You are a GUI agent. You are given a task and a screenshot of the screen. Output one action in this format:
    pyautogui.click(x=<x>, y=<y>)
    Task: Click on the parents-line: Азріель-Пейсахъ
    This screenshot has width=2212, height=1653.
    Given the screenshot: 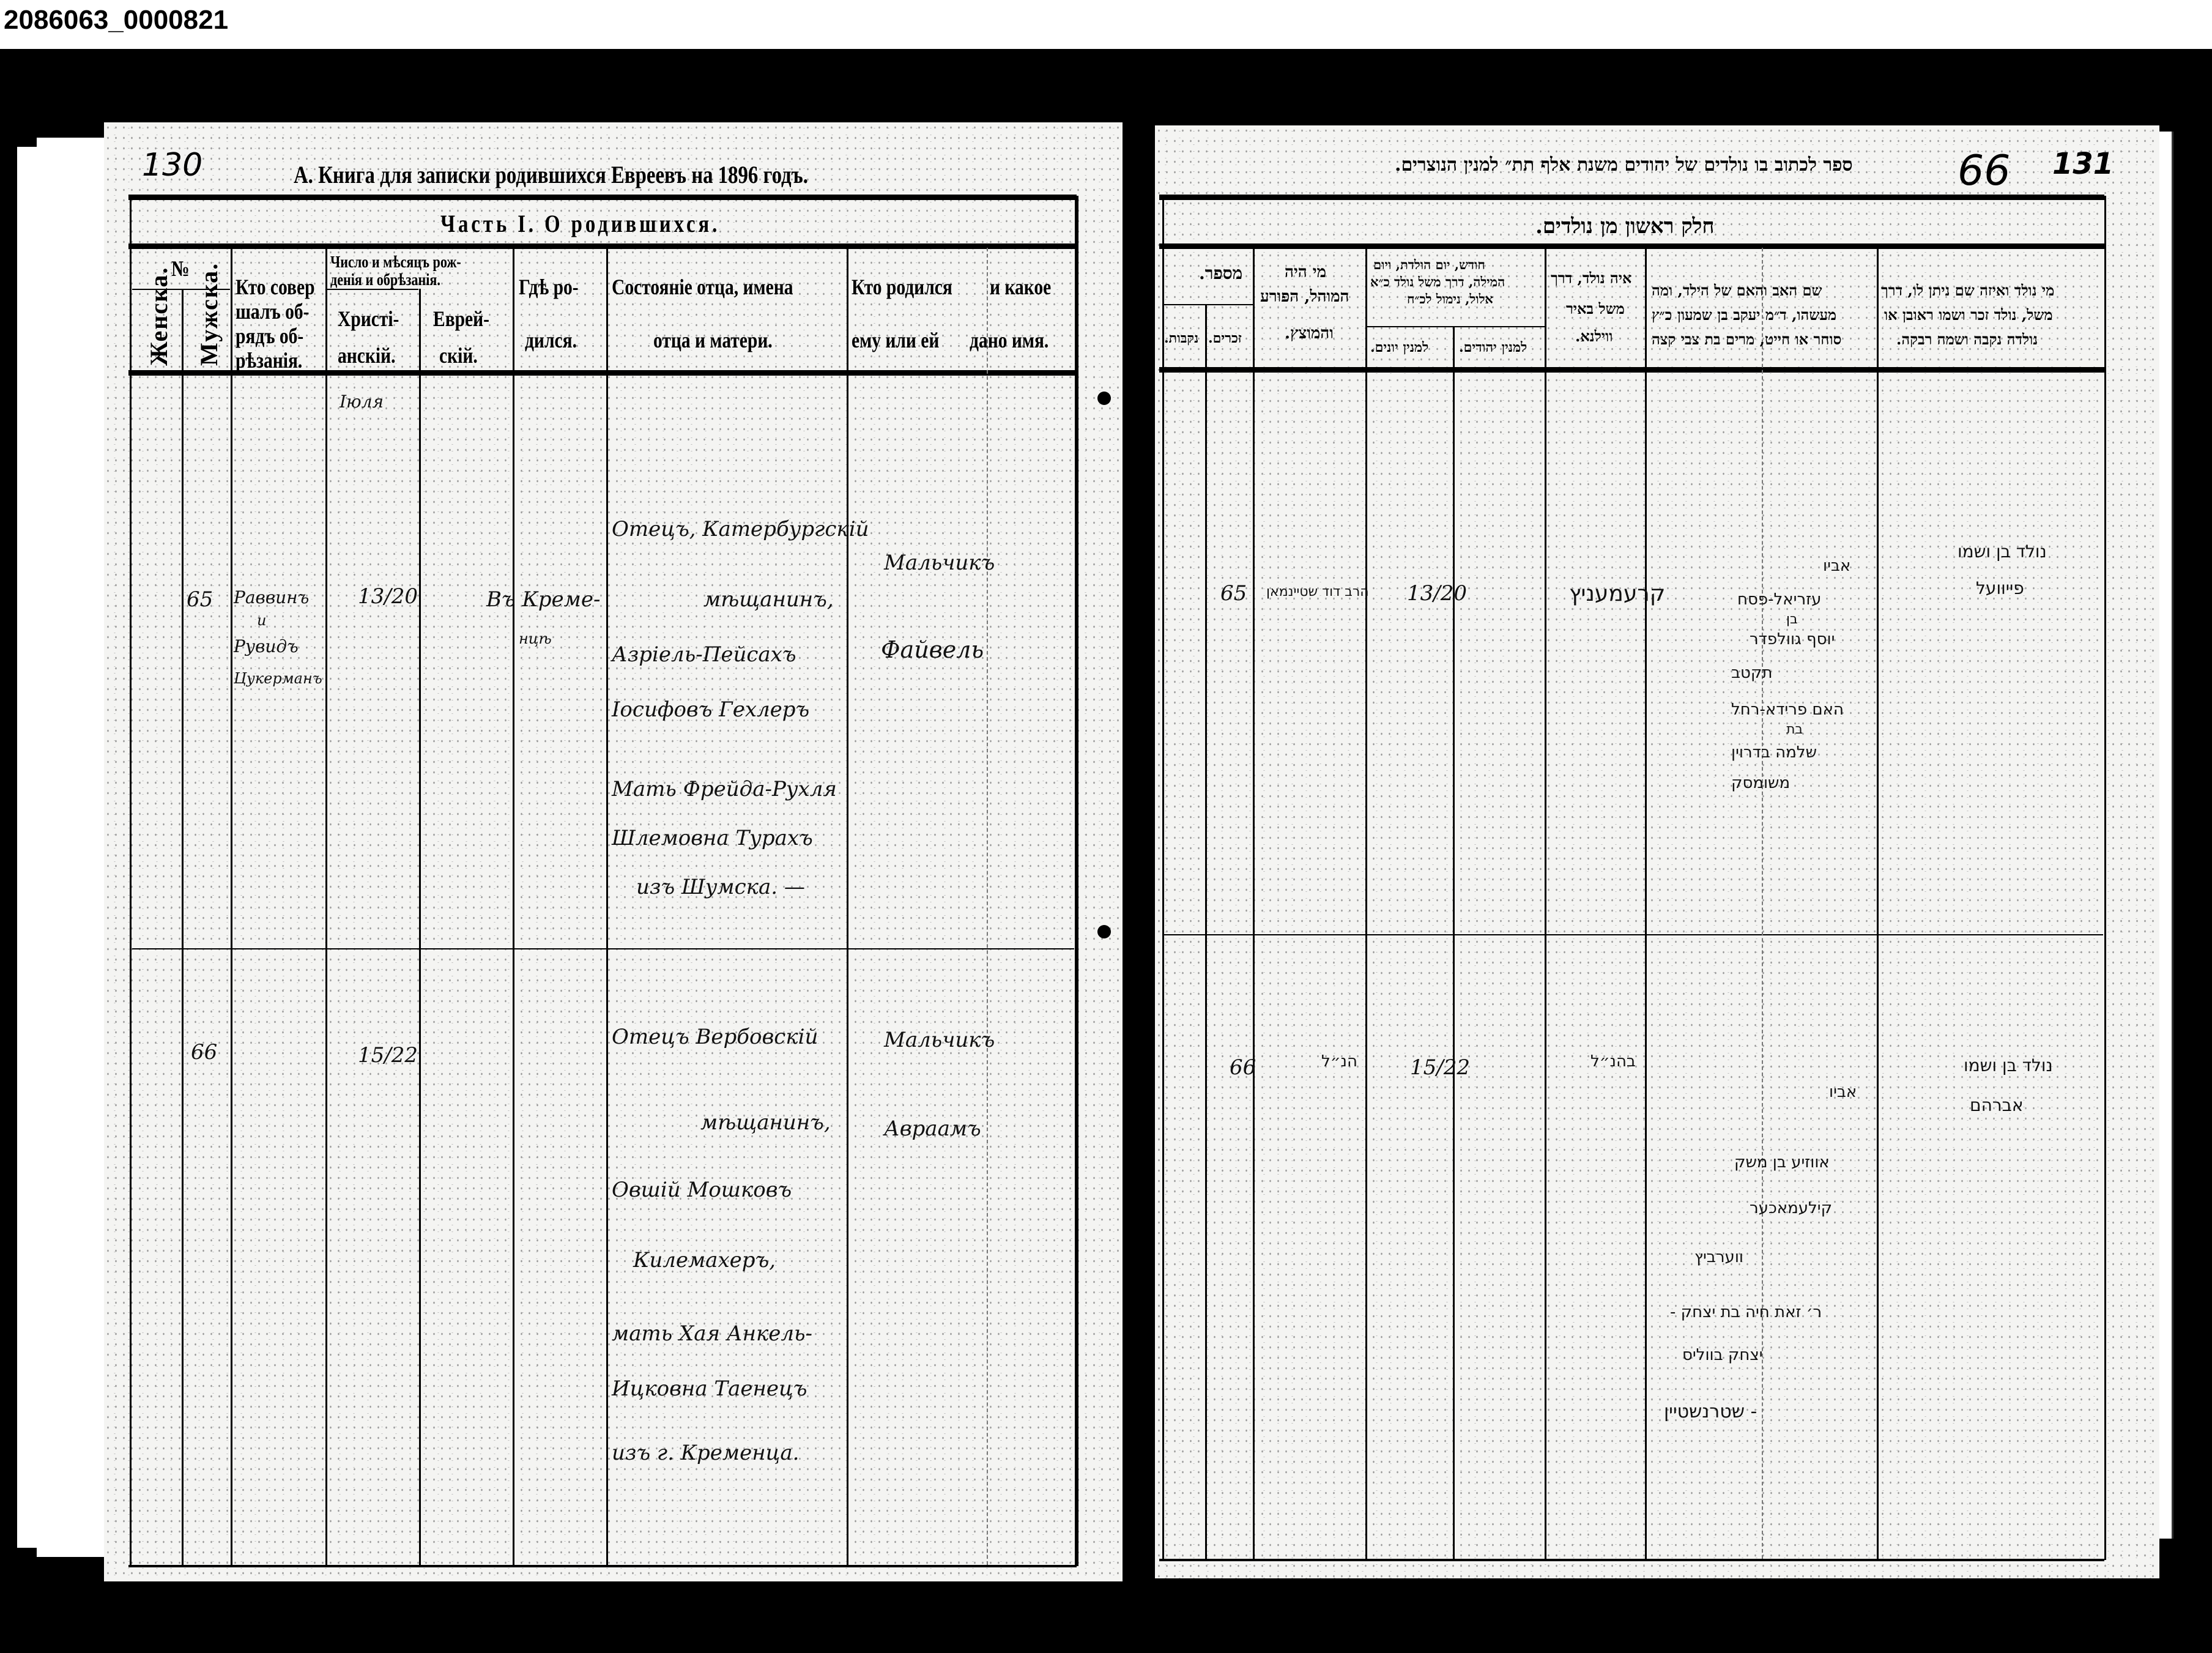 What is the action you would take?
    pyautogui.click(x=704, y=655)
    